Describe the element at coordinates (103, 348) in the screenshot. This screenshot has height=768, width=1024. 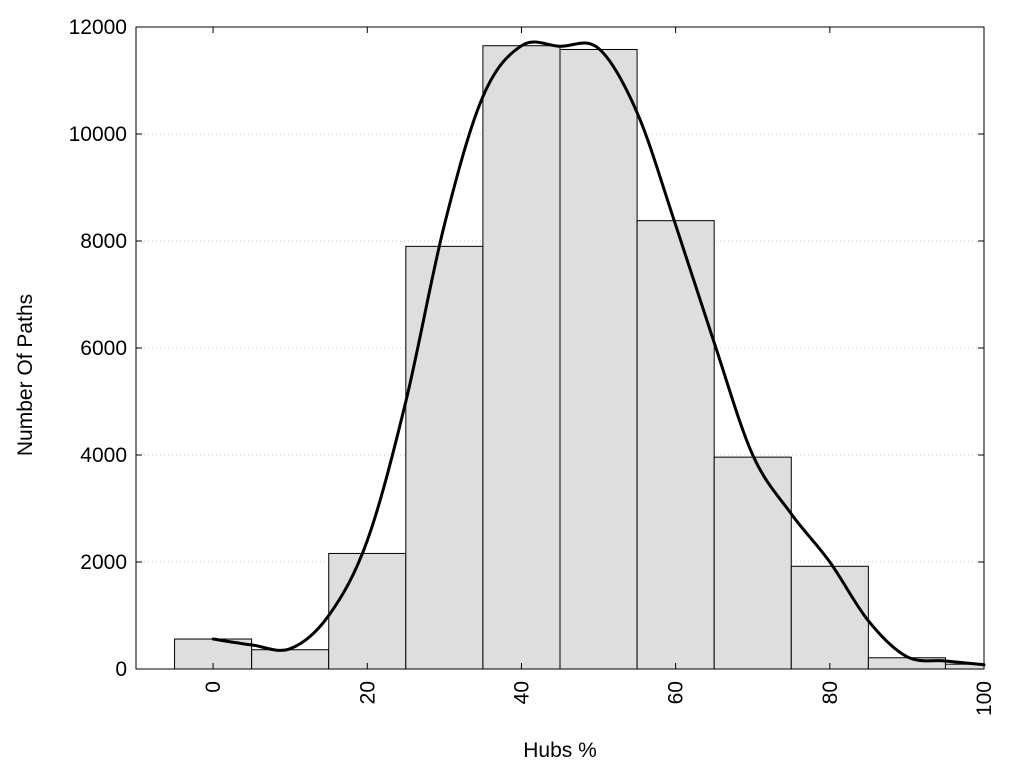
I see `y-tick-label: 6000` at that location.